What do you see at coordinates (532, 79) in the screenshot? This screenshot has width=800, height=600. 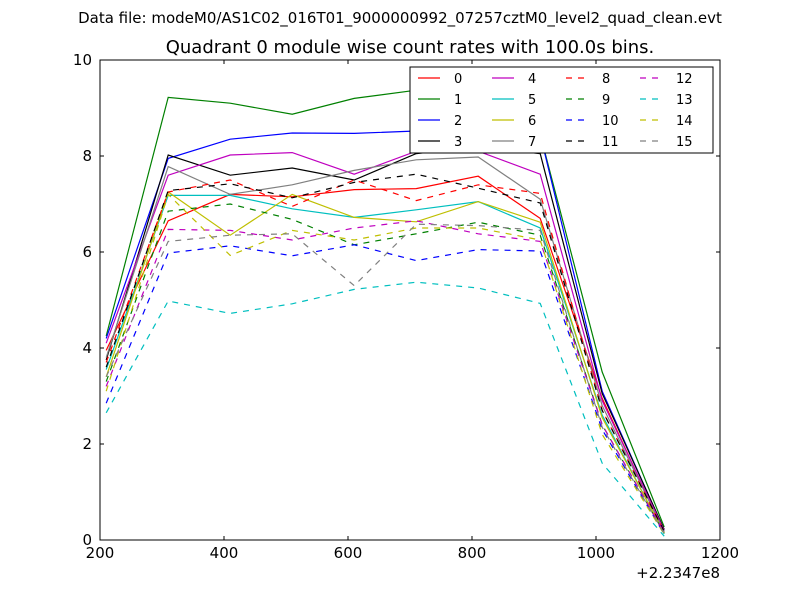 I see `legend-label-4: 4` at bounding box center [532, 79].